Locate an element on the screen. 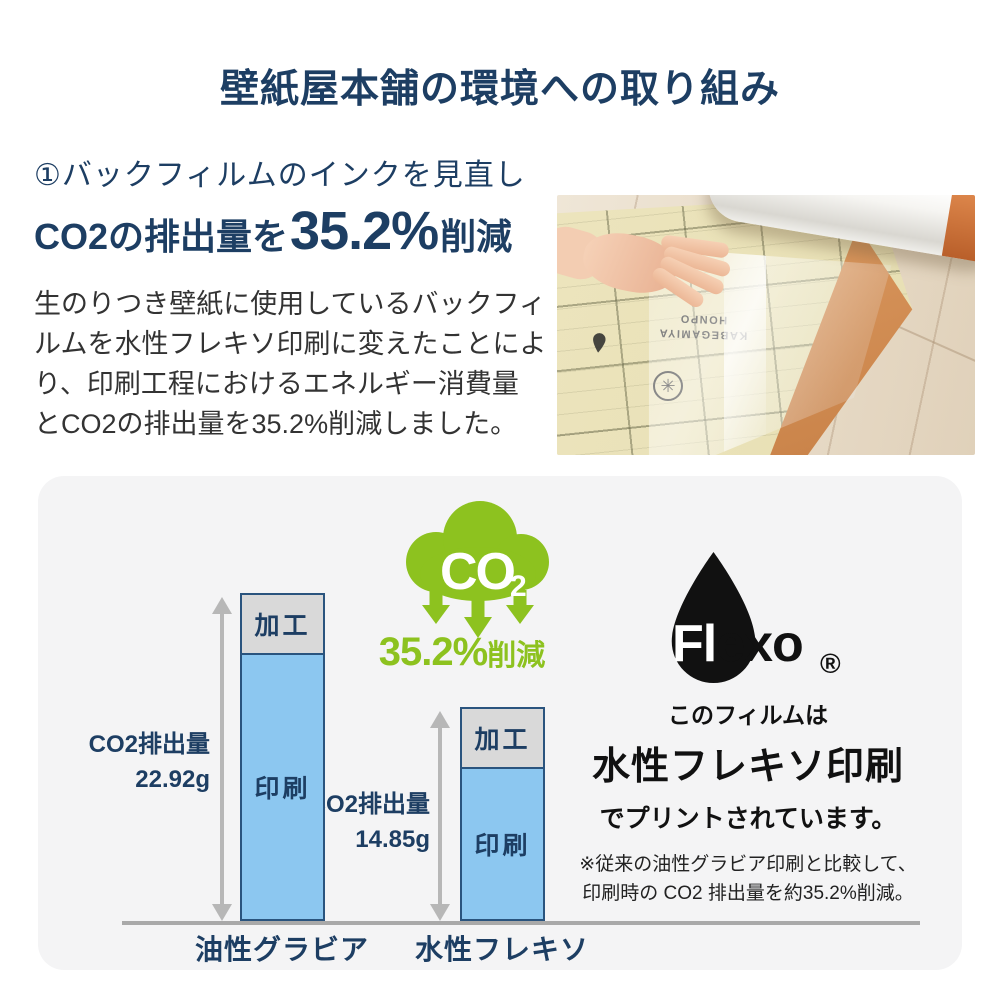 This screenshot has width=1000, height=1000. page-title: 壁紙屋本舗の環境への取り組み is located at coordinates (499, 89).